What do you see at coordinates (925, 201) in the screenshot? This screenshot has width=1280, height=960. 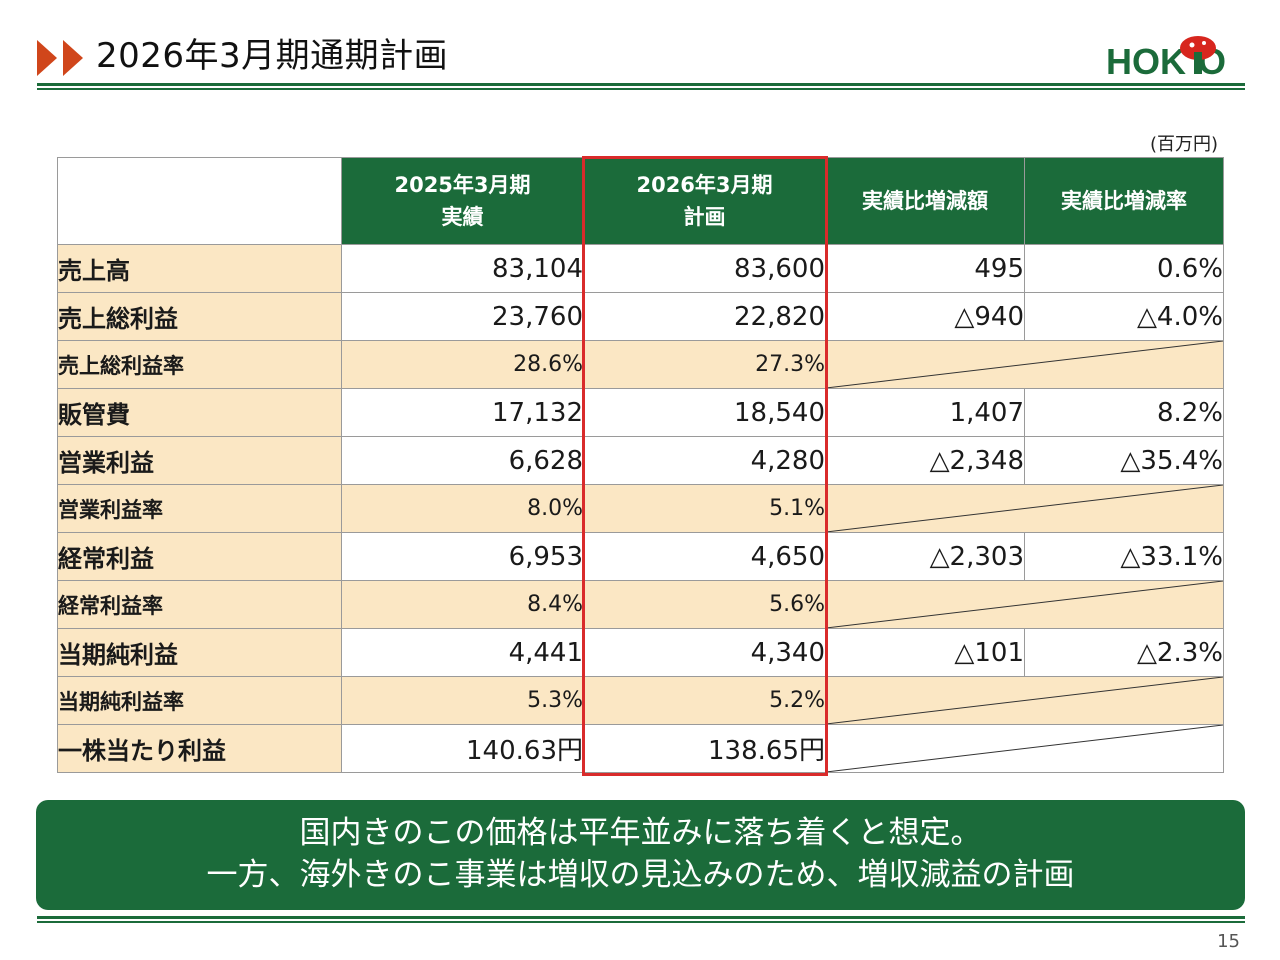 I see `col-header-diff: 実績比増減額` at bounding box center [925, 201].